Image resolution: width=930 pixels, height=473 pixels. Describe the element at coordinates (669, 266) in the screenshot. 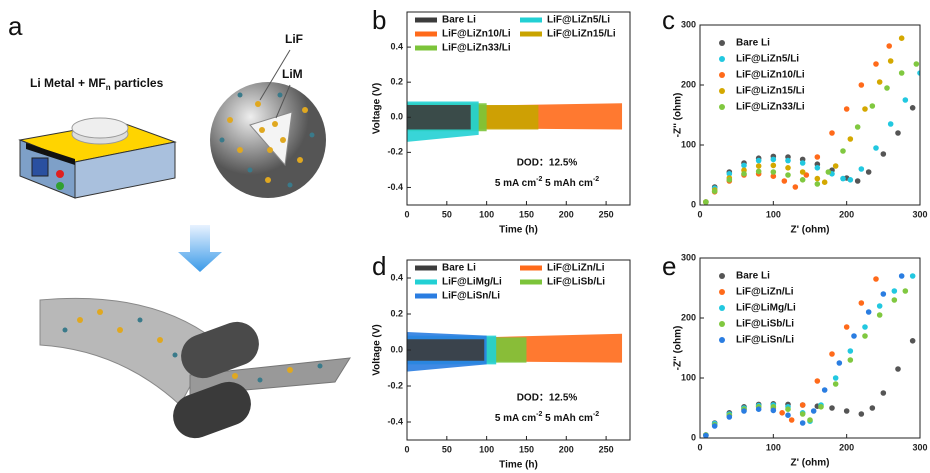

I see `panel-label: e` at that location.